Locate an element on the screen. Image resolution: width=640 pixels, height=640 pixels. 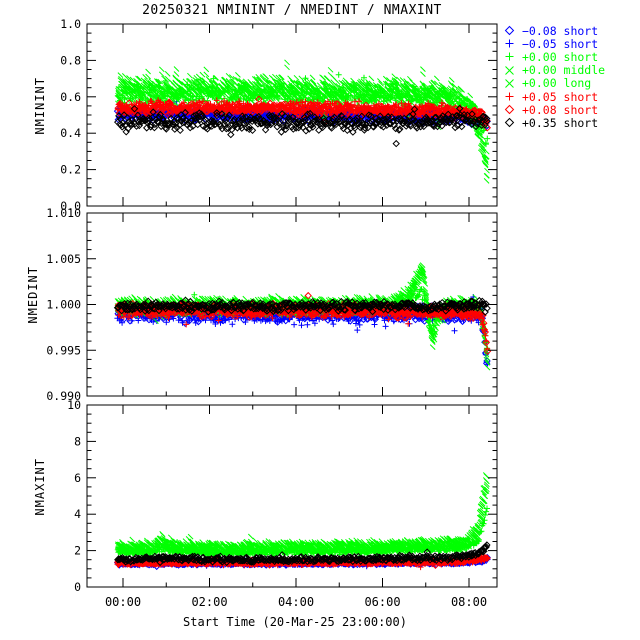
legend-item: +0.35 short is located at coordinates (554, 122).